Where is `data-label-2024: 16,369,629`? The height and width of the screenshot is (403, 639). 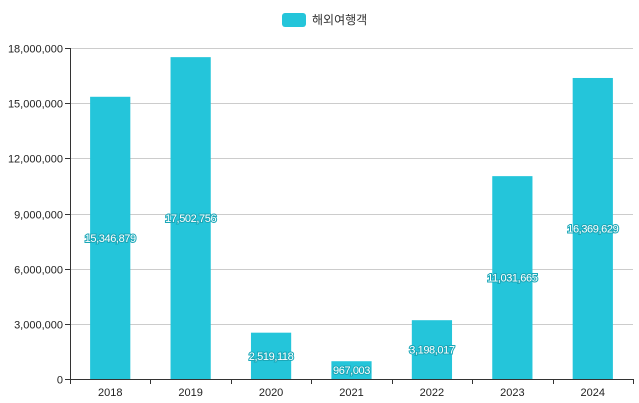 data-label-2024: 16,369,629 is located at coordinates (592, 229).